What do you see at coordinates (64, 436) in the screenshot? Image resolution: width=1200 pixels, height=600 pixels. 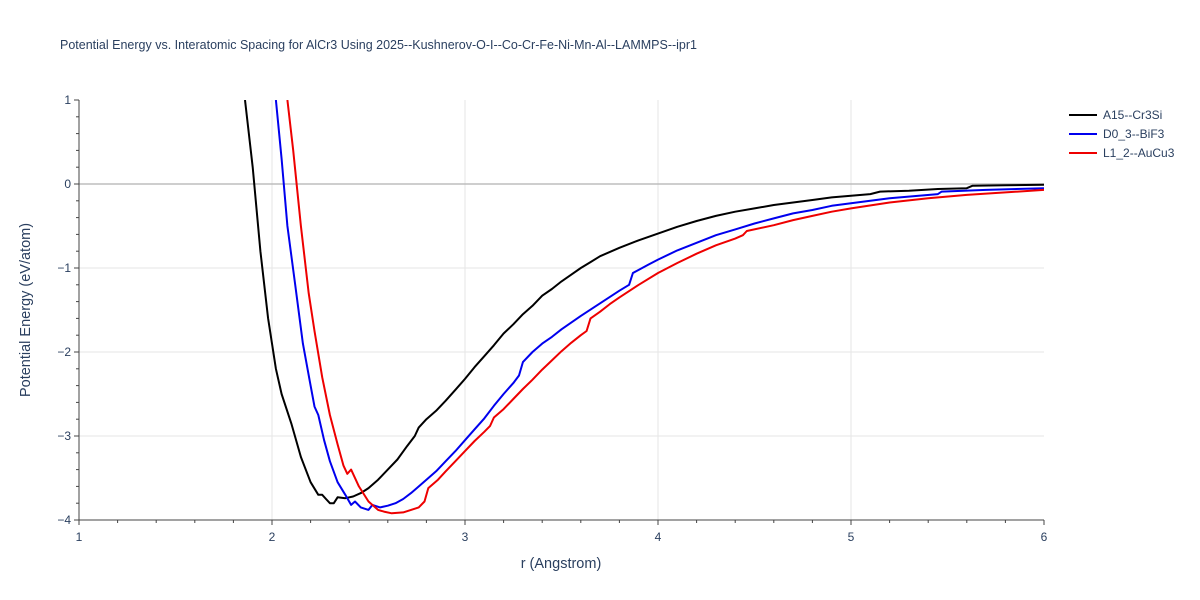 I see `y-tick-label: −3` at bounding box center [64, 436].